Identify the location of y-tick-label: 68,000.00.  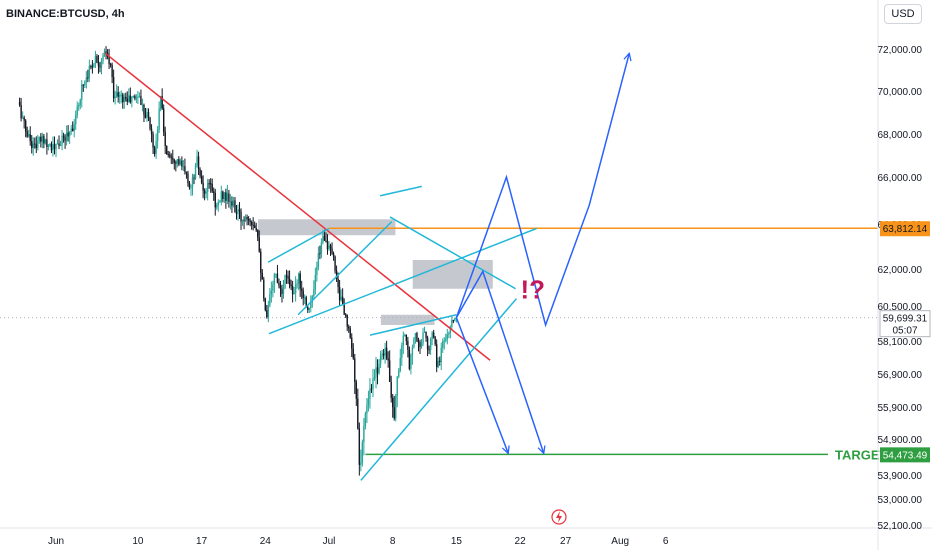
(900, 135).